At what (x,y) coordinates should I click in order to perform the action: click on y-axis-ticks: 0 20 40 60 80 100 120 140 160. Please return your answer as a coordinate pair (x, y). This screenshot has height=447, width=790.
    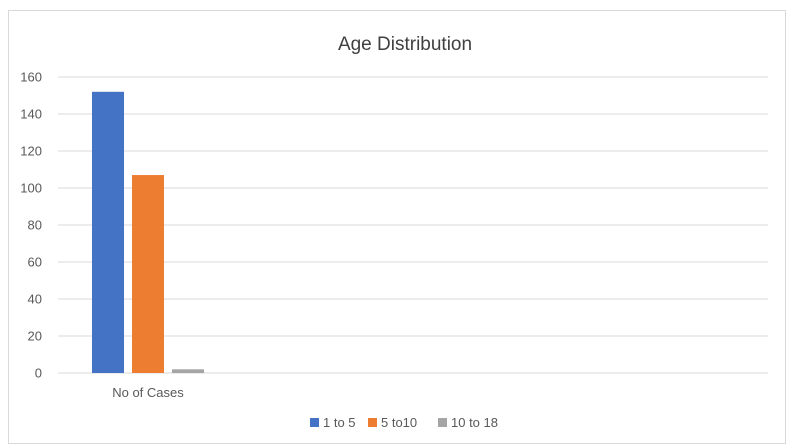
    Looking at the image, I should click on (31, 225).